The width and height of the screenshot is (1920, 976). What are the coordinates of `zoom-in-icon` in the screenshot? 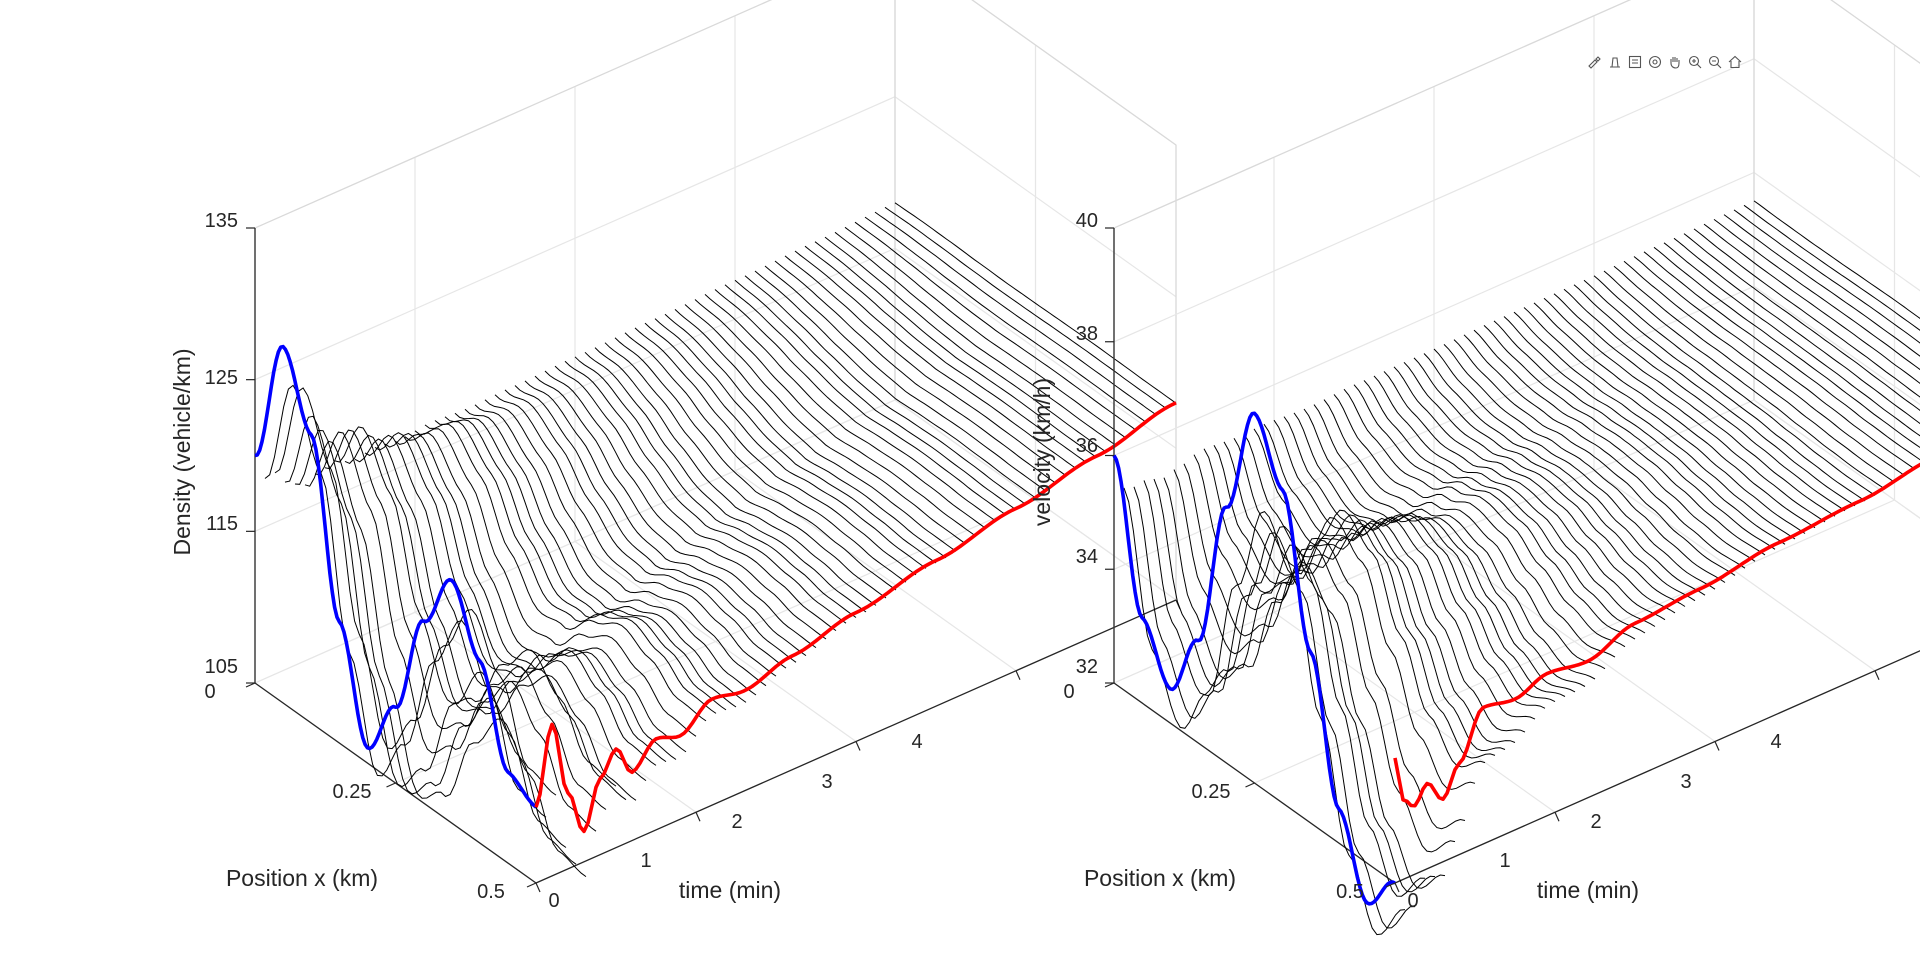 It's located at (1695, 62).